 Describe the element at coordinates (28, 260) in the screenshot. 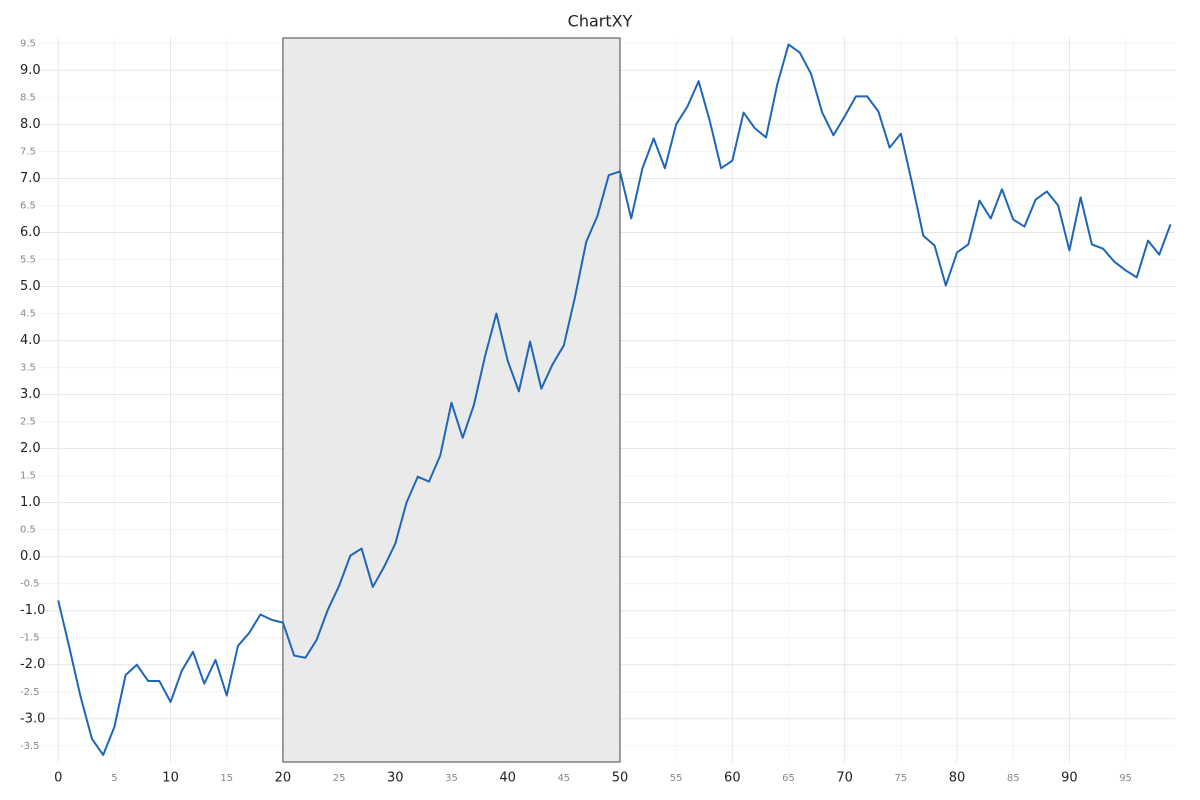

I see `y-tick-label-minor: 5.5` at that location.